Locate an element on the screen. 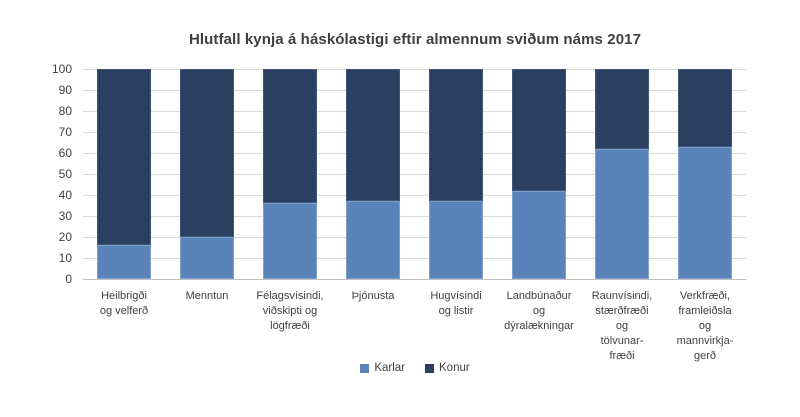 The width and height of the screenshot is (800, 417). chart-legend: Karlar Konur is located at coordinates (415, 368).